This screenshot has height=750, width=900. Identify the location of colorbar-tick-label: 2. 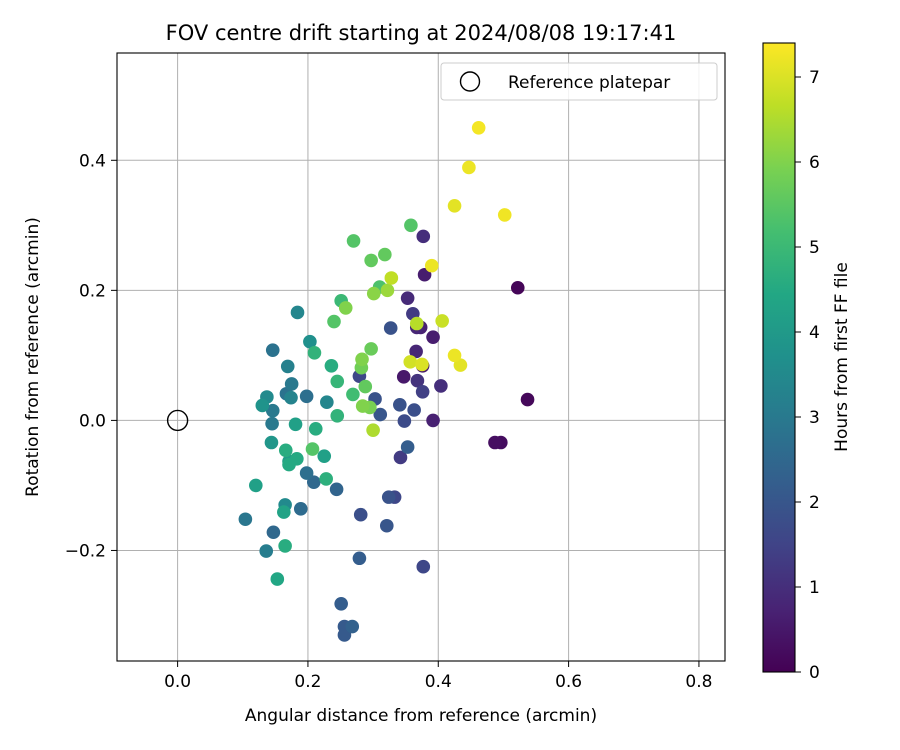
(814, 503).